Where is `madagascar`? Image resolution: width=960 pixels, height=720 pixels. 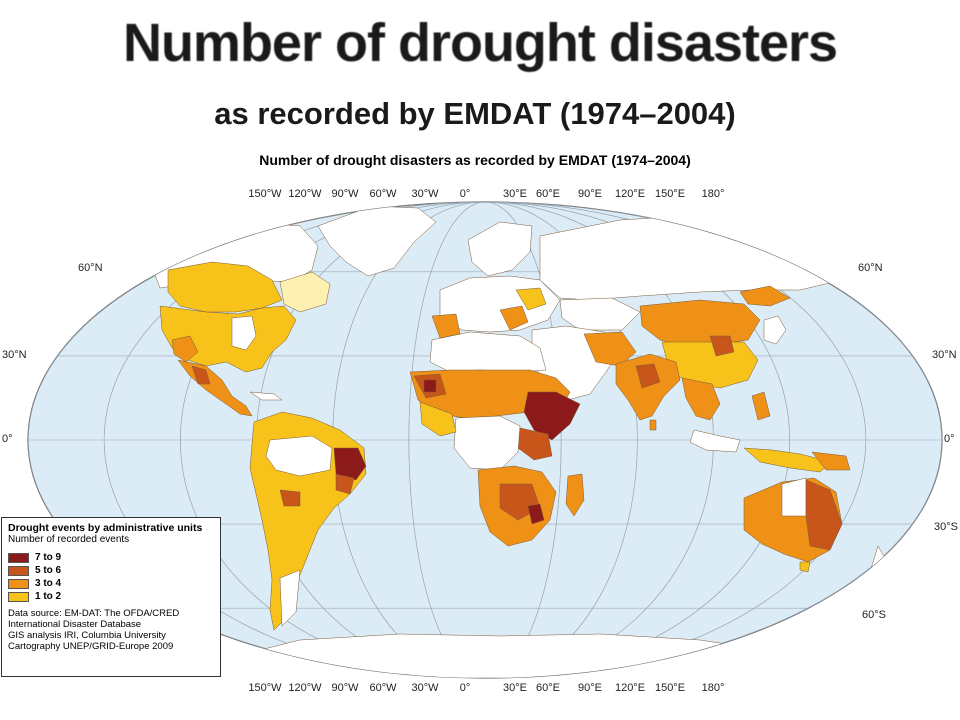 madagascar is located at coordinates (575, 495).